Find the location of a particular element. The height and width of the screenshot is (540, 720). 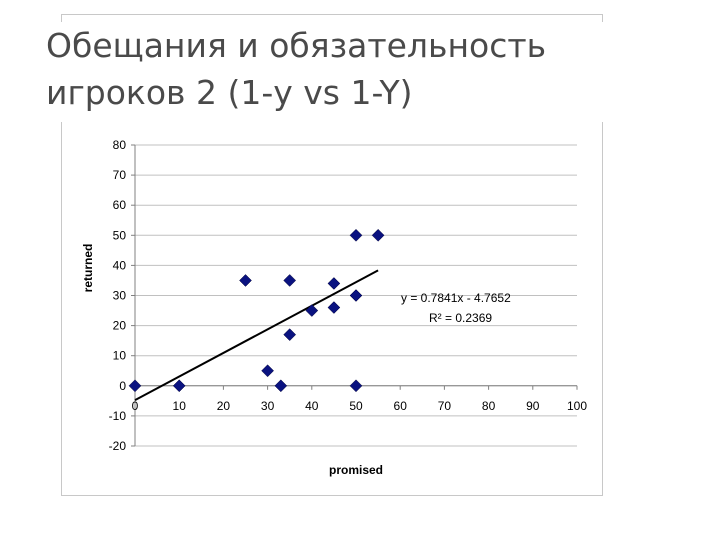

x-axis: 0 10 20 30 40 50 60 70 80 90 100 is located at coordinates (359, 399).